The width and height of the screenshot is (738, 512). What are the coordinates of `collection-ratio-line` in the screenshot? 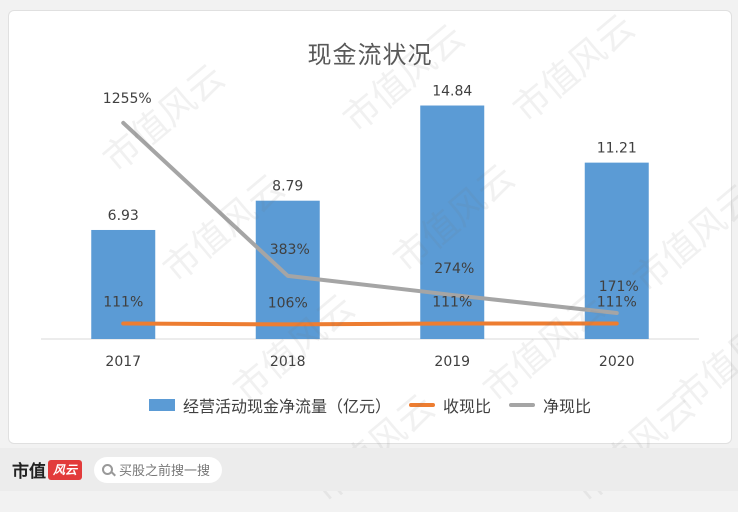 It's located at (370, 324).